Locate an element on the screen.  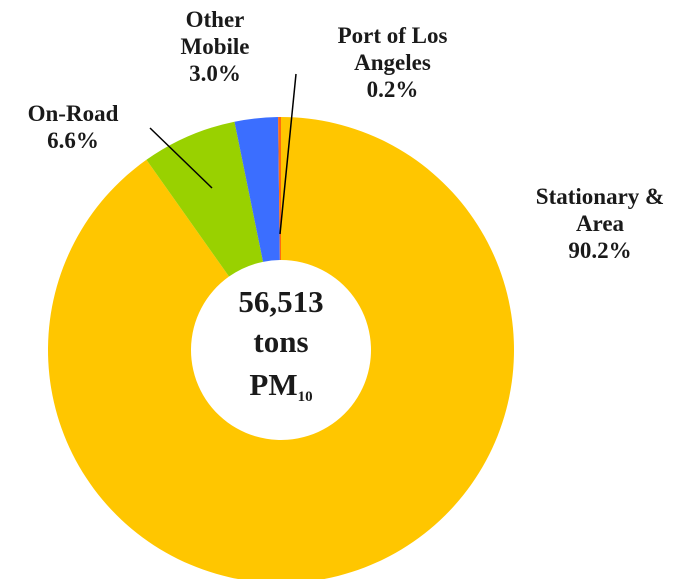
slice-name: Other Mobile is located at coordinates (215, 33).